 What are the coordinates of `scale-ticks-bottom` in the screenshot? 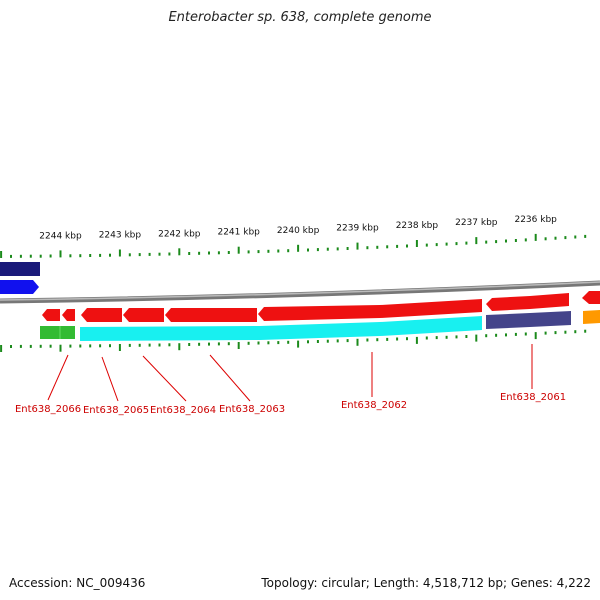 It's located at (293, 340).